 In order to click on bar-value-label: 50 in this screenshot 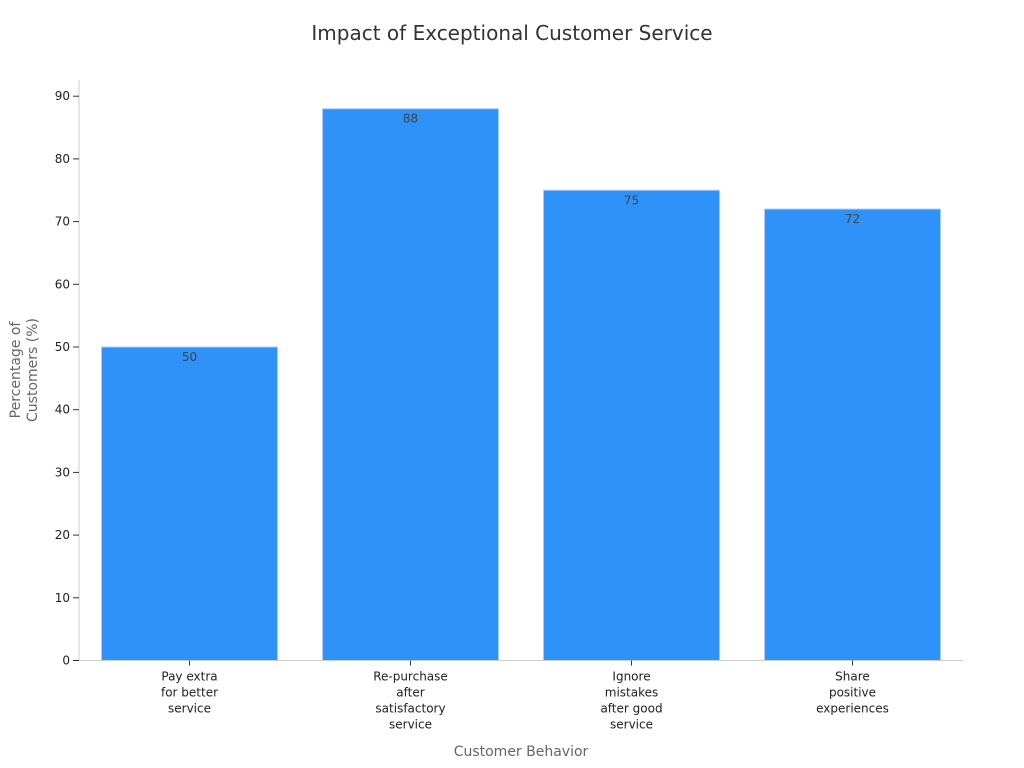, I will do `click(189, 357)`.